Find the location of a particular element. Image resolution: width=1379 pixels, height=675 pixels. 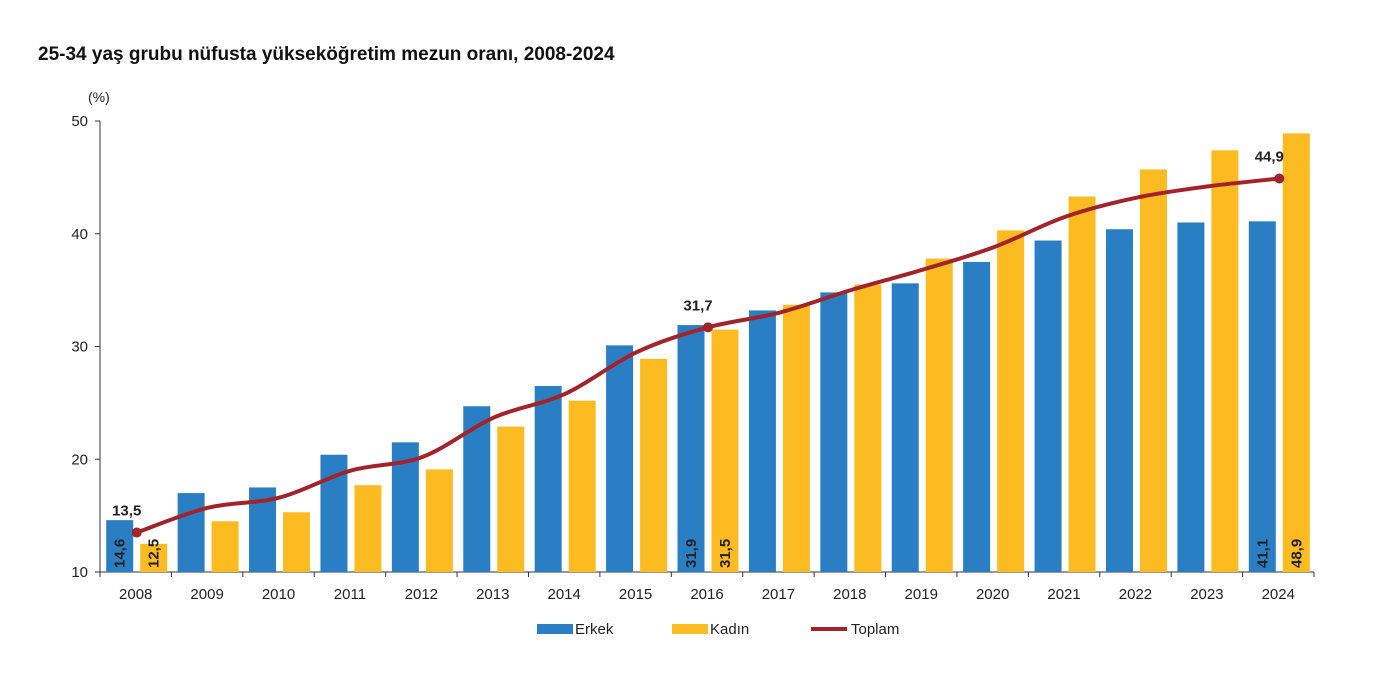

bar-erkek-2018 is located at coordinates (834, 432).